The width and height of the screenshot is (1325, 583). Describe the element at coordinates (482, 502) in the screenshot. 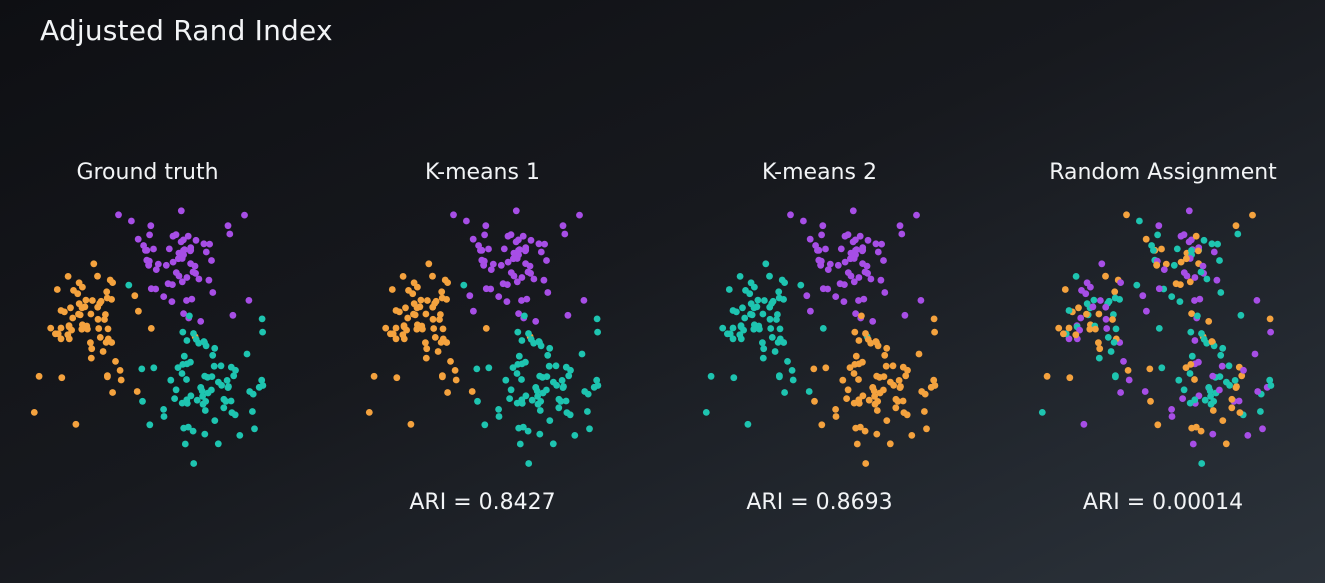

I see `ari-score: ARI = 0.8427` at that location.